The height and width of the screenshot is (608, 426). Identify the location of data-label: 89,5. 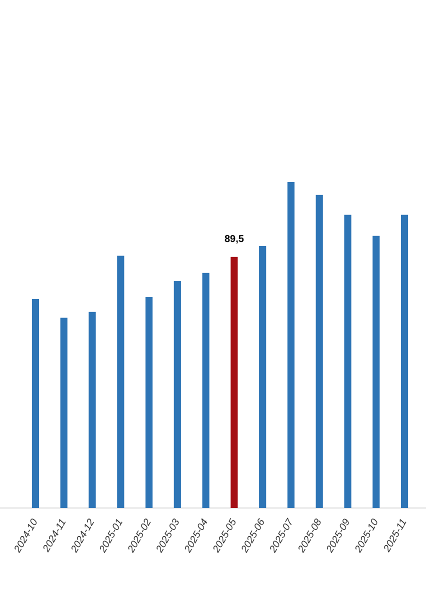
(234, 239).